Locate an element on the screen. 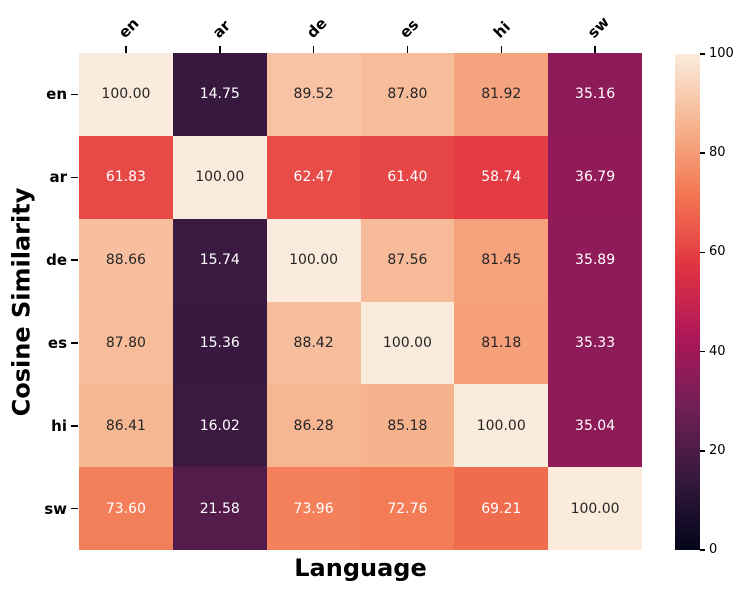 This screenshot has width=745, height=590. heatmap-cell: 35.33 is located at coordinates (595, 343).